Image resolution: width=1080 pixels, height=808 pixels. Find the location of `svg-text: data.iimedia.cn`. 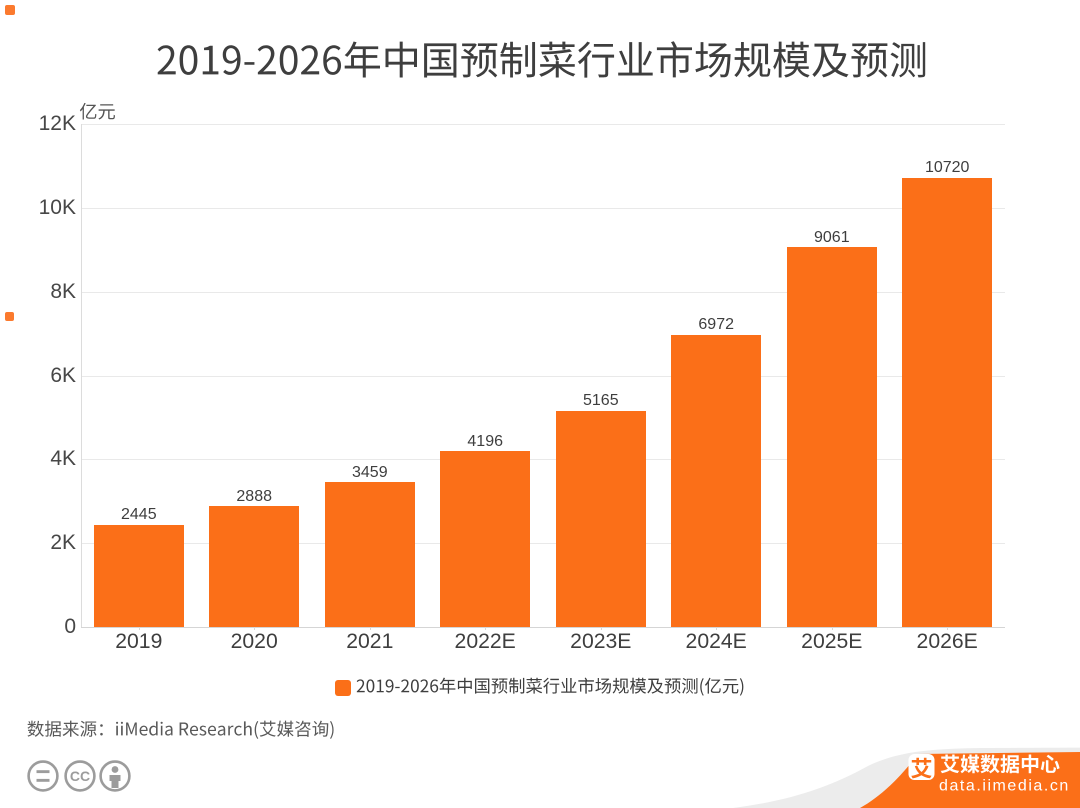

svg-text: data.iimedia.cn is located at coordinates (1004, 786).